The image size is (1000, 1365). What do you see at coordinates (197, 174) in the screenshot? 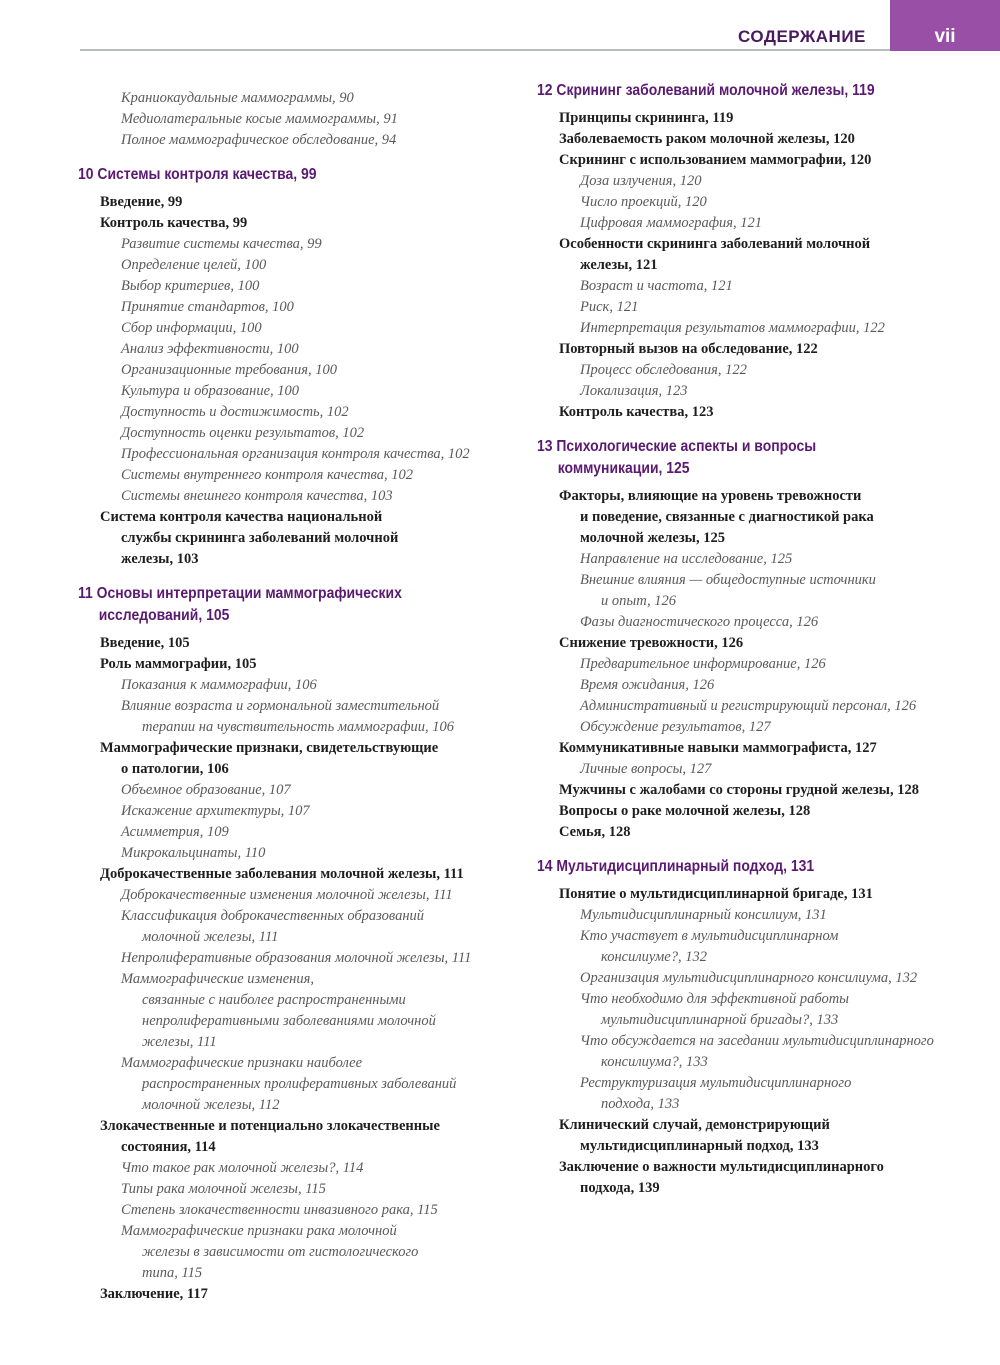
I see `entry-line: 10 Системы контроля качества, 99` at bounding box center [197, 174].